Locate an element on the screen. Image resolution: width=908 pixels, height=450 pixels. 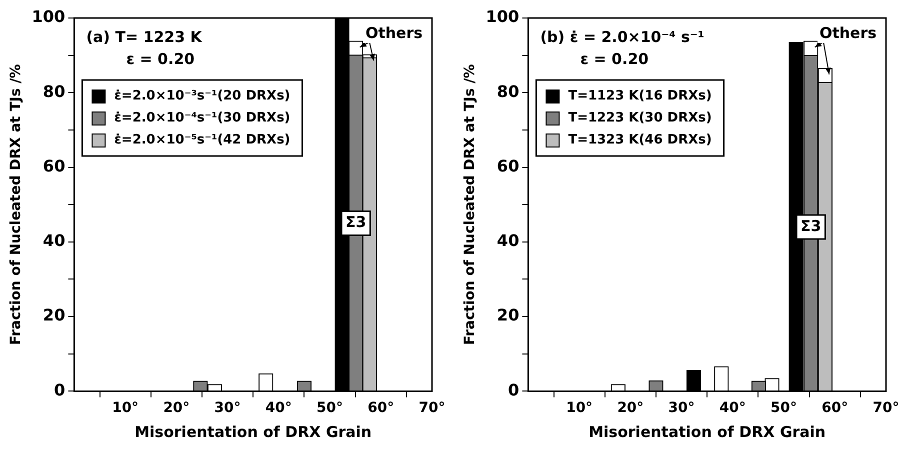
legend-label: ε̇=2.0×10⁻⁴s⁻¹(30 DRXs) is located at coordinates (202, 118).